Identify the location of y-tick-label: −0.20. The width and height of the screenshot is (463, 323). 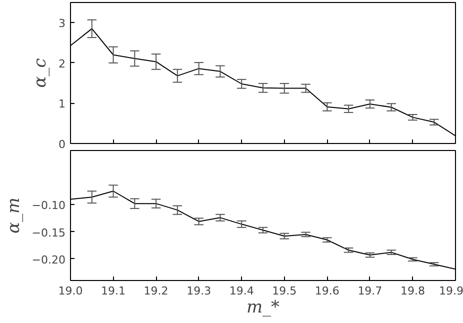
(49, 259).